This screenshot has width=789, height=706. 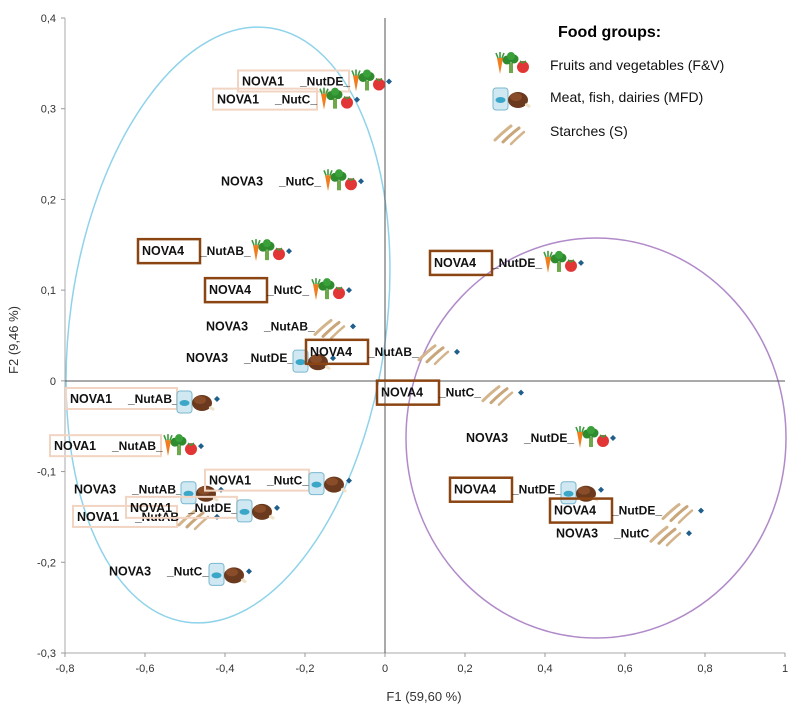 What do you see at coordinates (65, 669) in the screenshot?
I see `x-tick-label: -0,8` at bounding box center [65, 669].